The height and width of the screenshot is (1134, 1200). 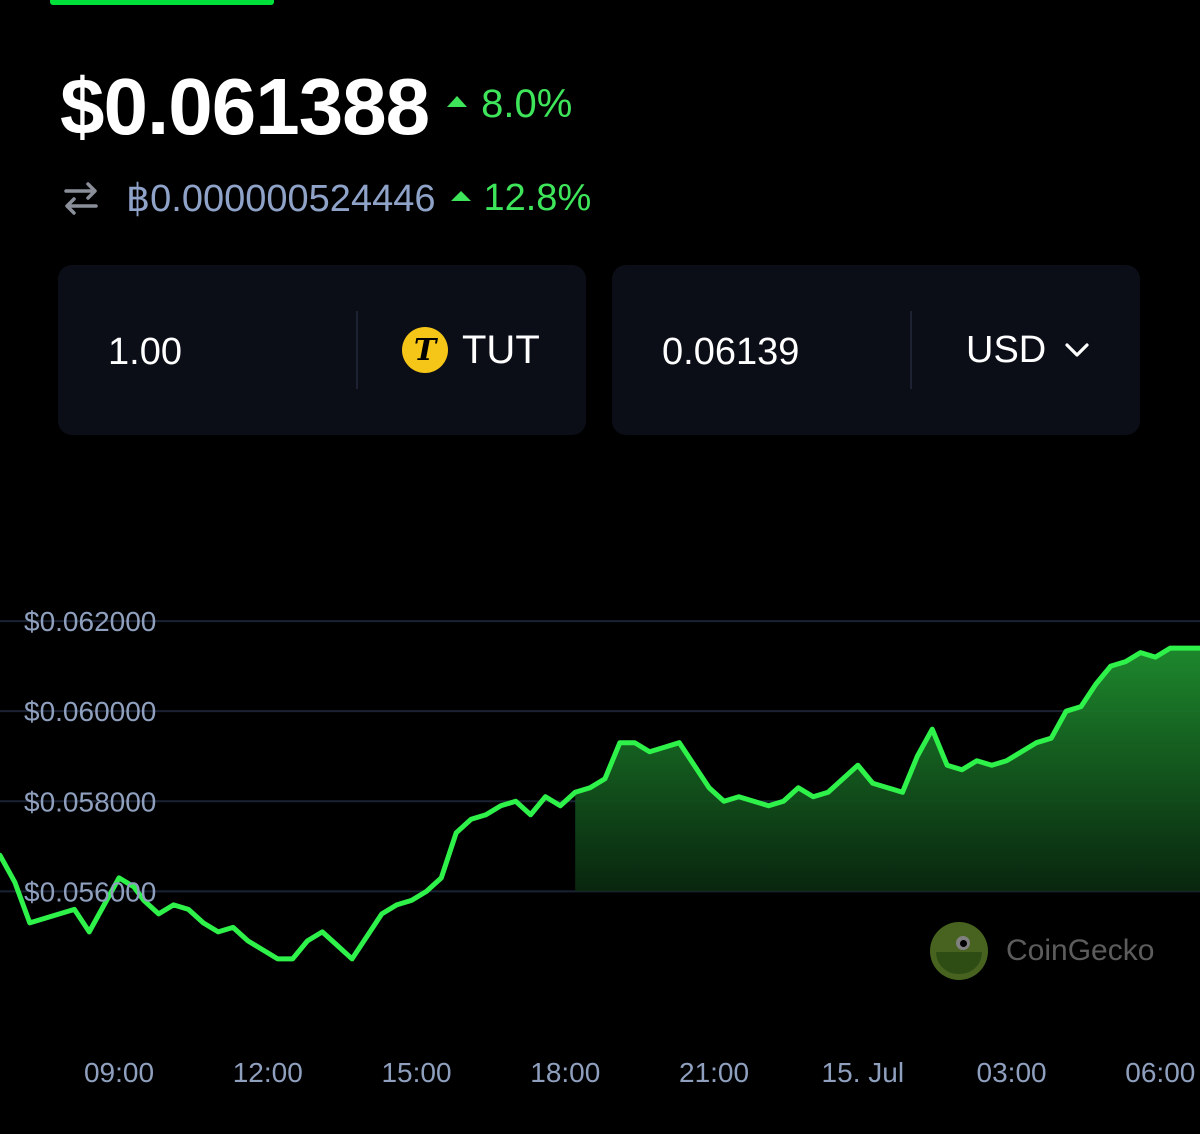 I want to click on y-tick-label: $0.062000, so click(x=90, y=621).